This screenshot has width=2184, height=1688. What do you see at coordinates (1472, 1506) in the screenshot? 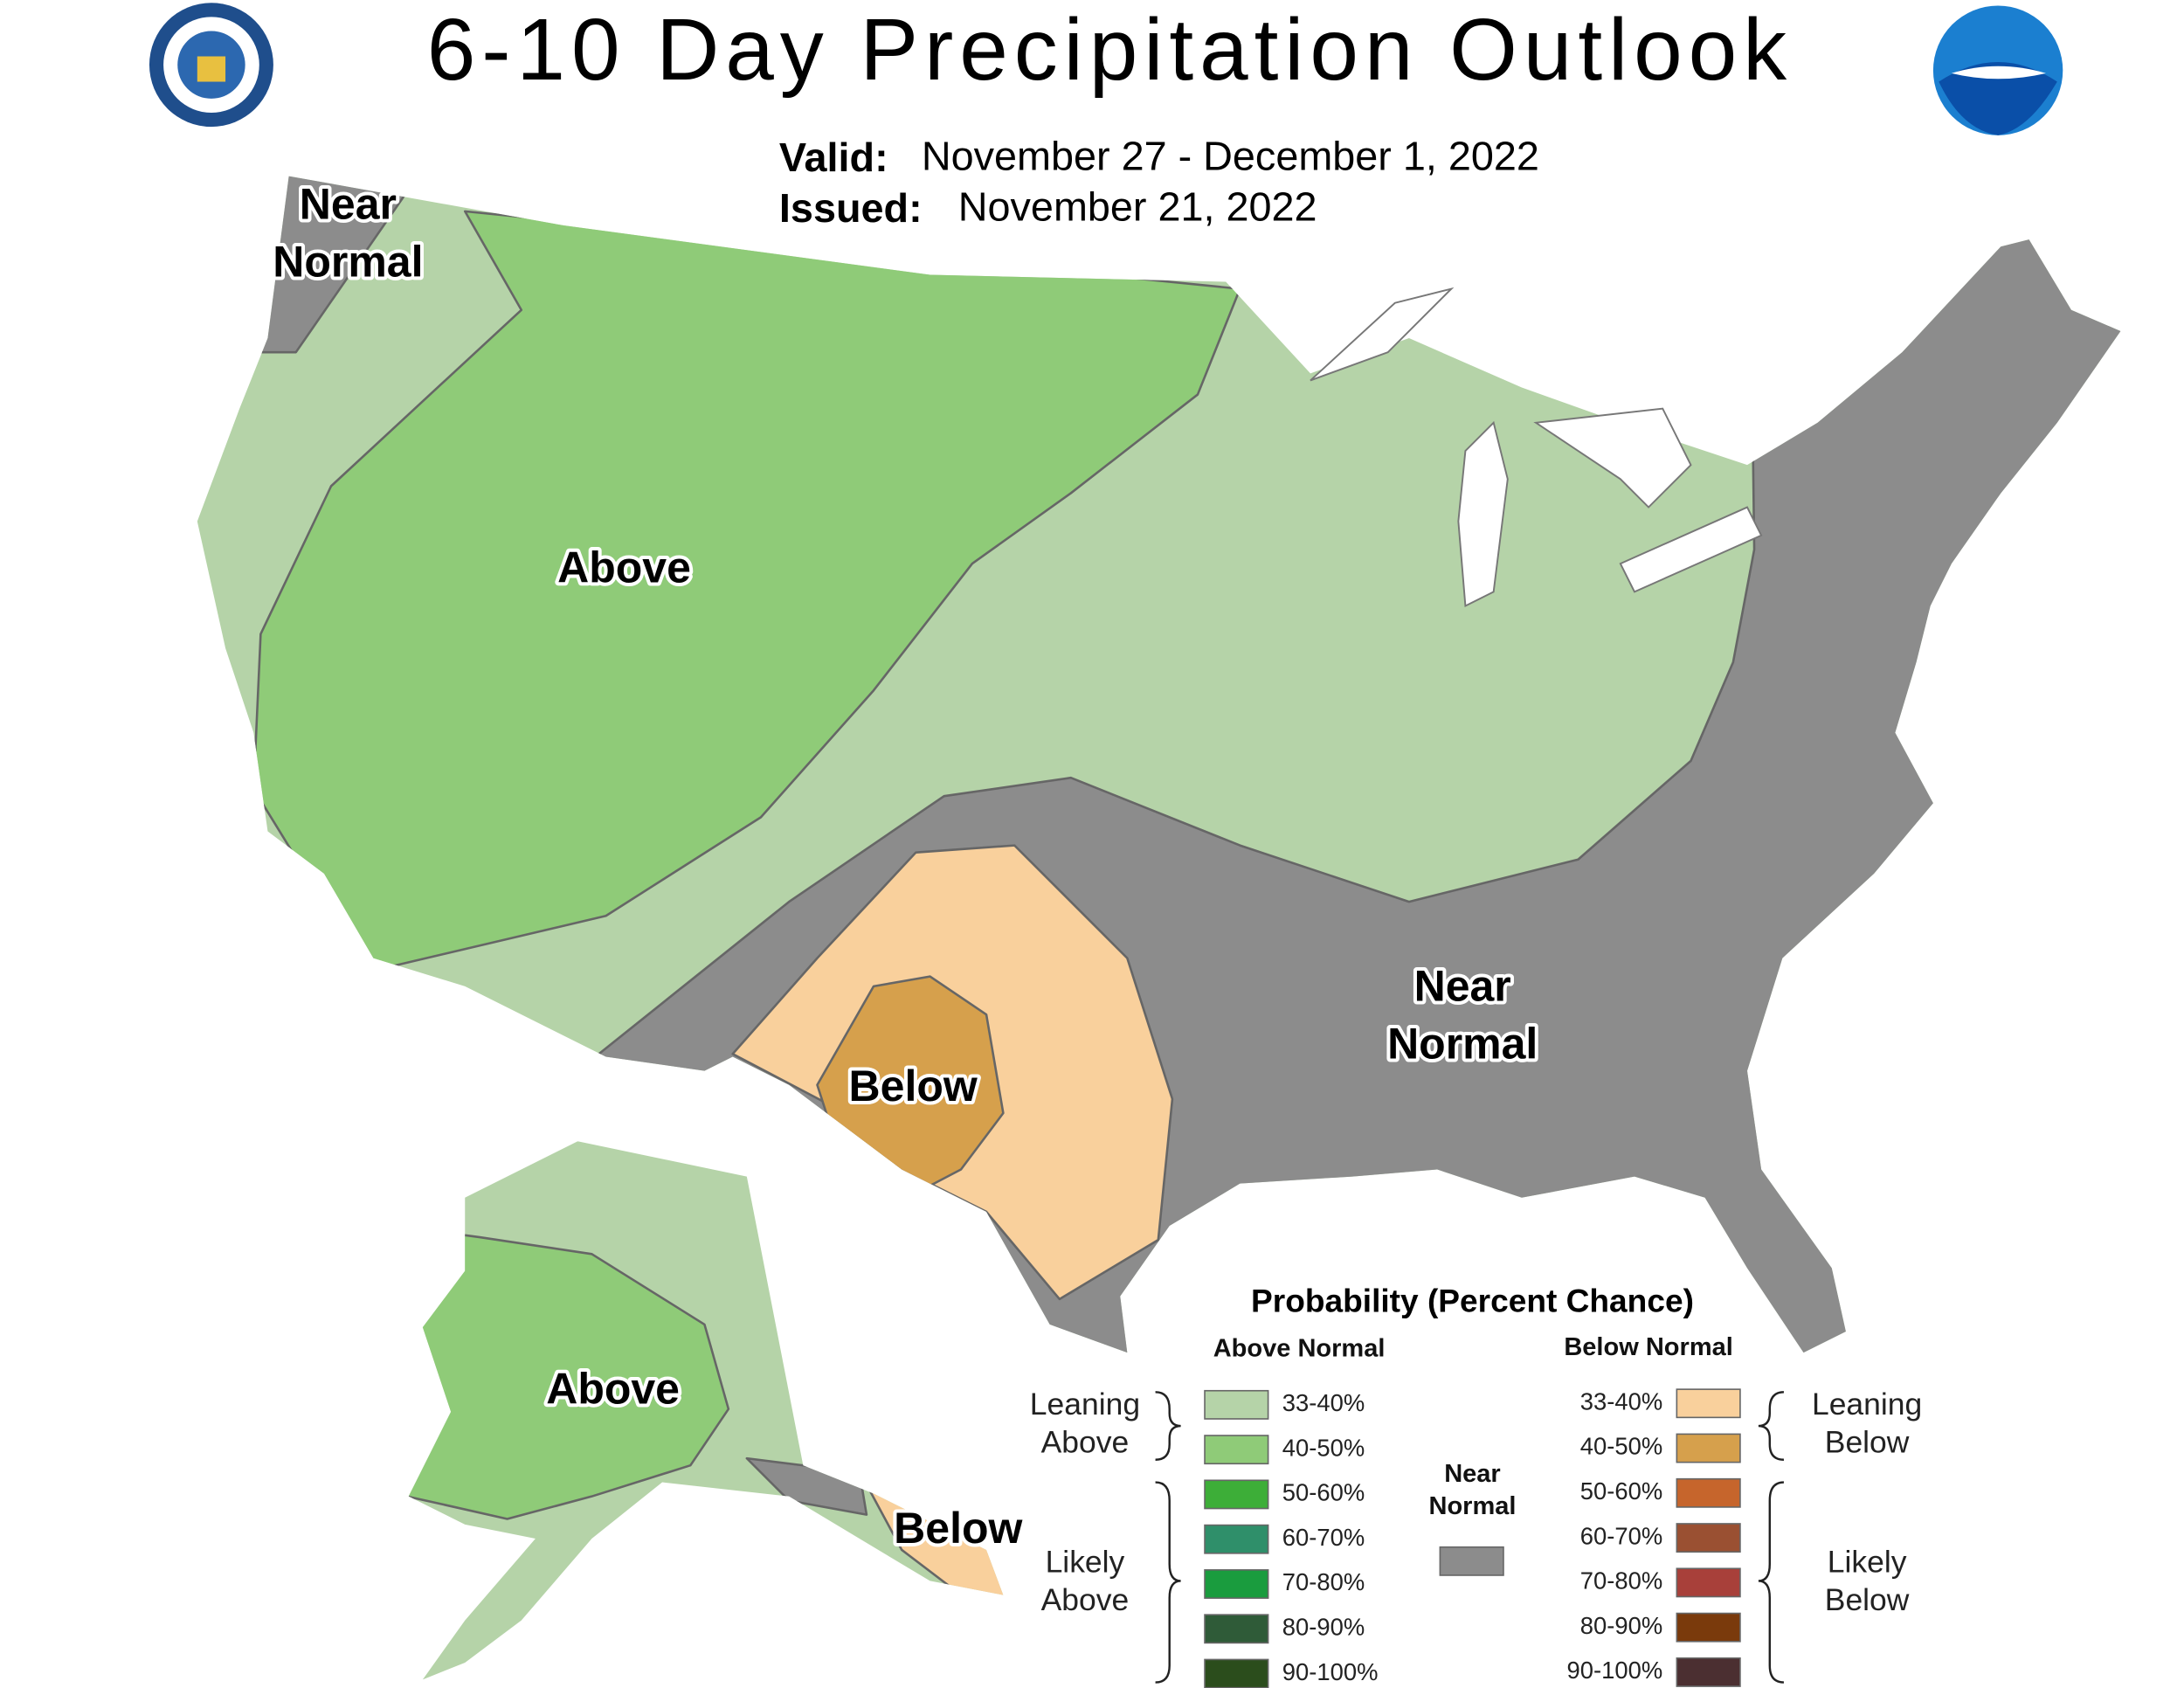
I see `near-normal-label: Normal` at bounding box center [1472, 1506].